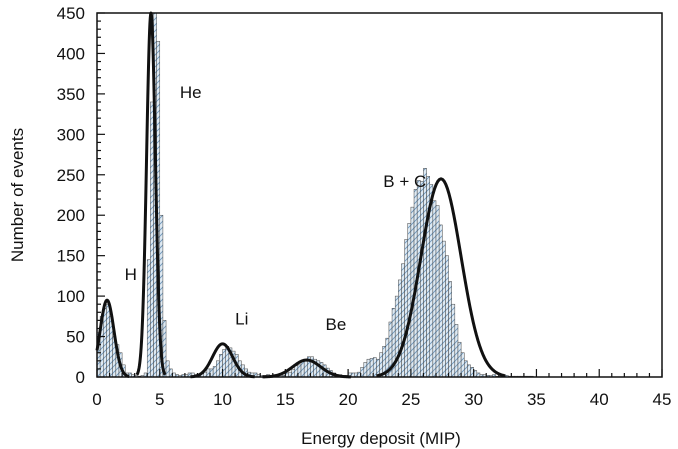  What do you see at coordinates (348, 399) in the screenshot?
I see `x-tick-label: 20` at bounding box center [348, 399].